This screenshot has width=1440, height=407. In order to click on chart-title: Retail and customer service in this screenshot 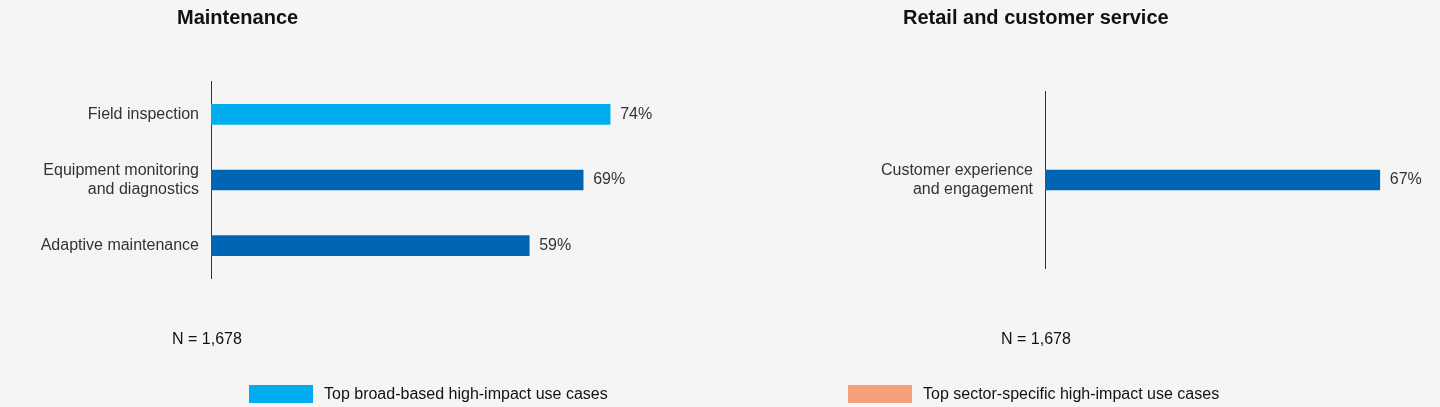, I will do `click(1036, 17)`.